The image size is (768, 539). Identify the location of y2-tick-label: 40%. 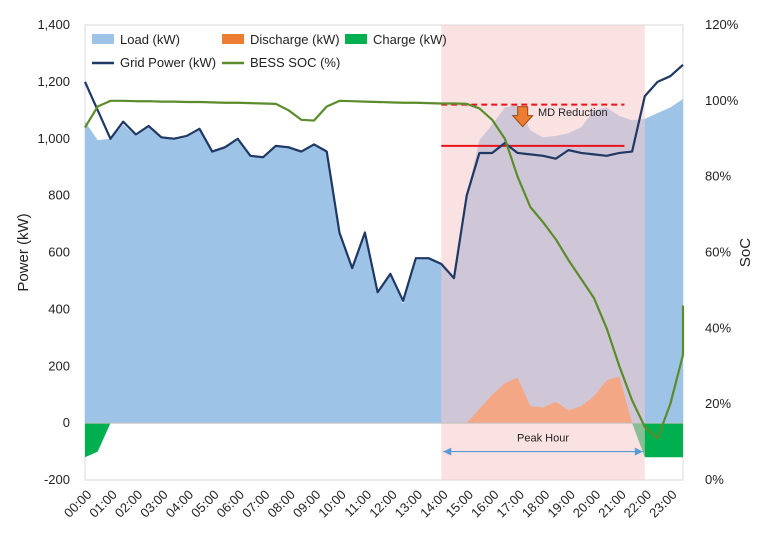
(718, 327).